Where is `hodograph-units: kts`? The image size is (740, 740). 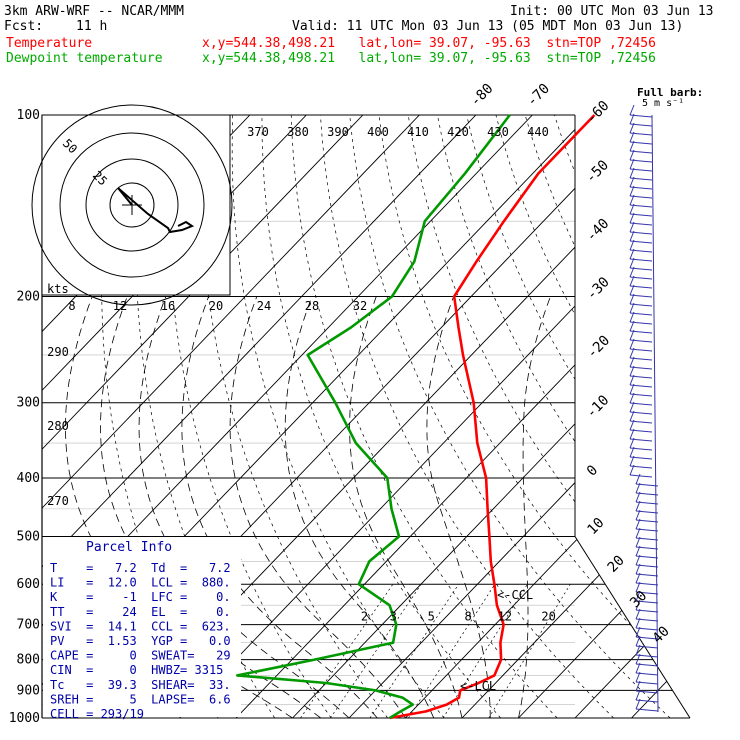
hodograph-units: kts is located at coordinates (58, 289).